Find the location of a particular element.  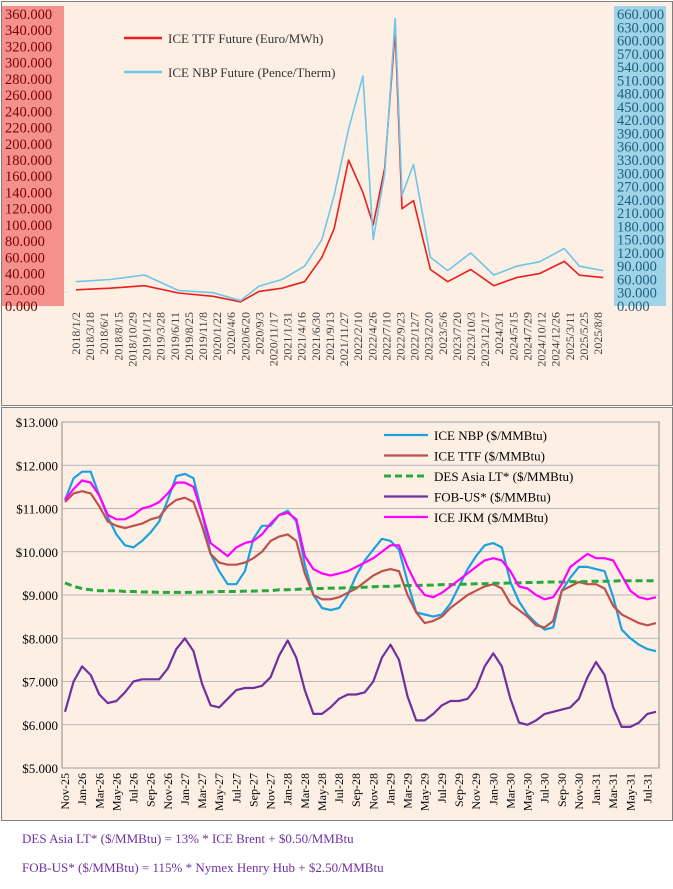

x-tick-label: Jul-28 is located at coordinates (339, 788).